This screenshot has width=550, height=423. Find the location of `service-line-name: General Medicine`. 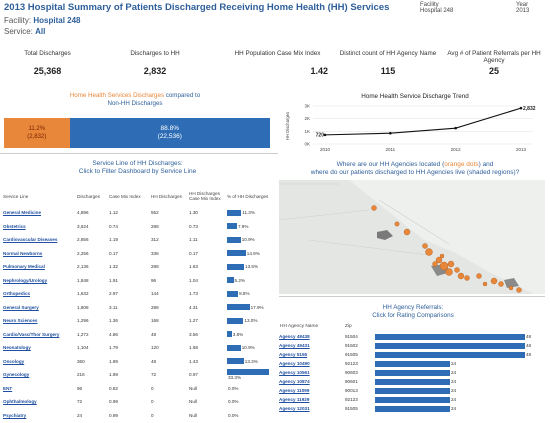

service-line-name: General Medicine is located at coordinates (22, 213).